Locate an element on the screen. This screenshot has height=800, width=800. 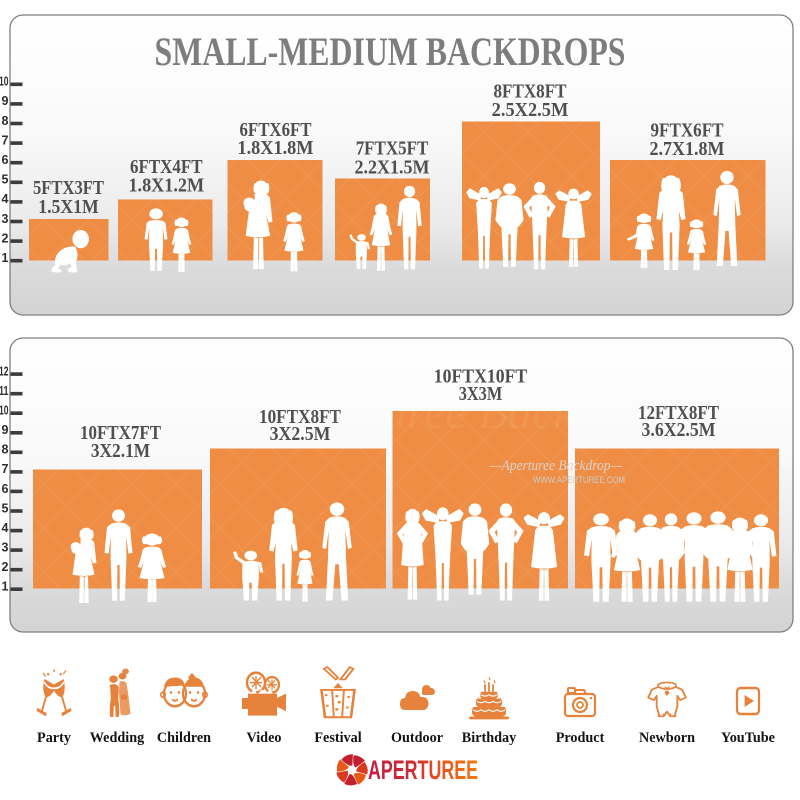
svg-text: 7FTX5FT is located at coordinates (392, 149).